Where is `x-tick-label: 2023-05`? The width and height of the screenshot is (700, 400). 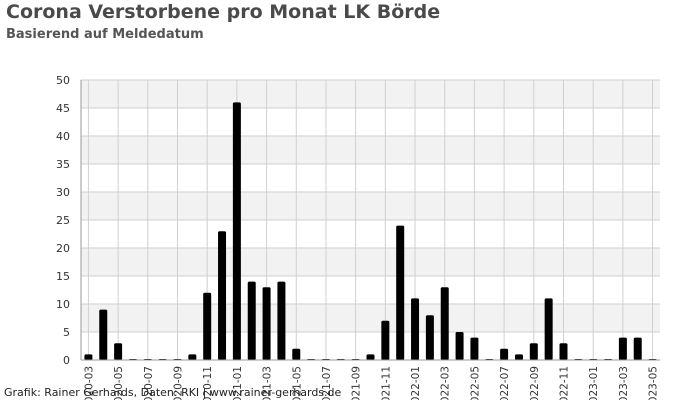 x-tick-label: 2023-05 is located at coordinates (654, 383).